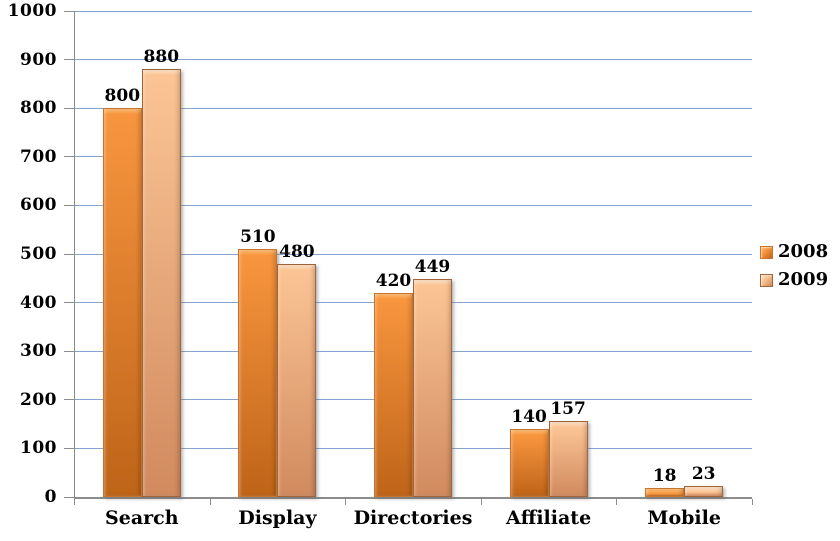  Describe the element at coordinates (803, 279) in the screenshot. I see `legend-label: 2009` at that location.